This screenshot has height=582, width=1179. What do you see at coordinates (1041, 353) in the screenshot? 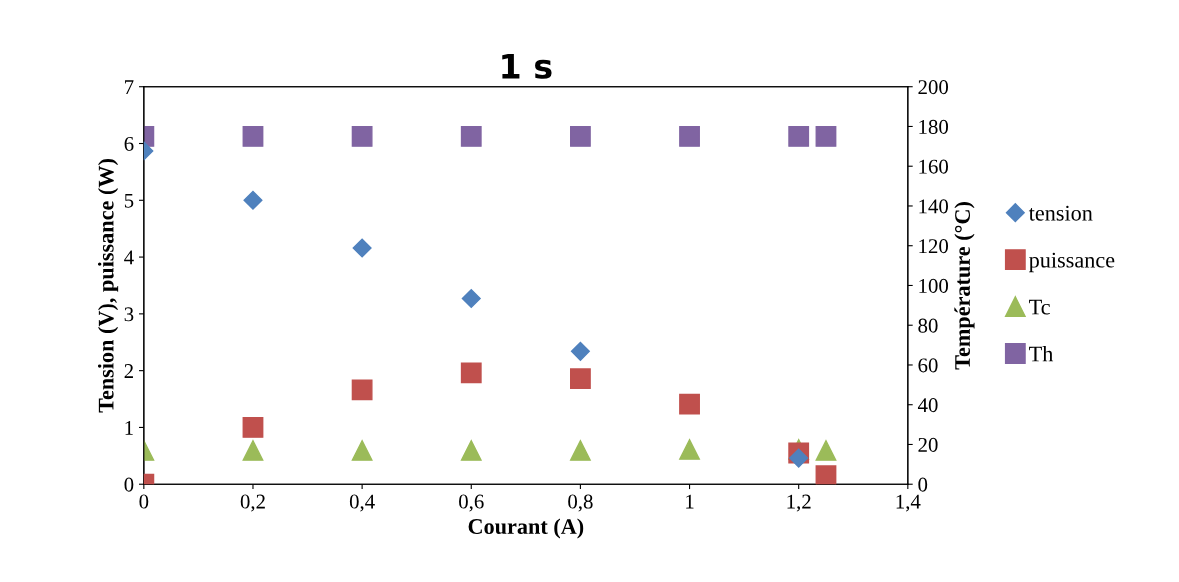
I see `legend-label: Th` at bounding box center [1041, 353].